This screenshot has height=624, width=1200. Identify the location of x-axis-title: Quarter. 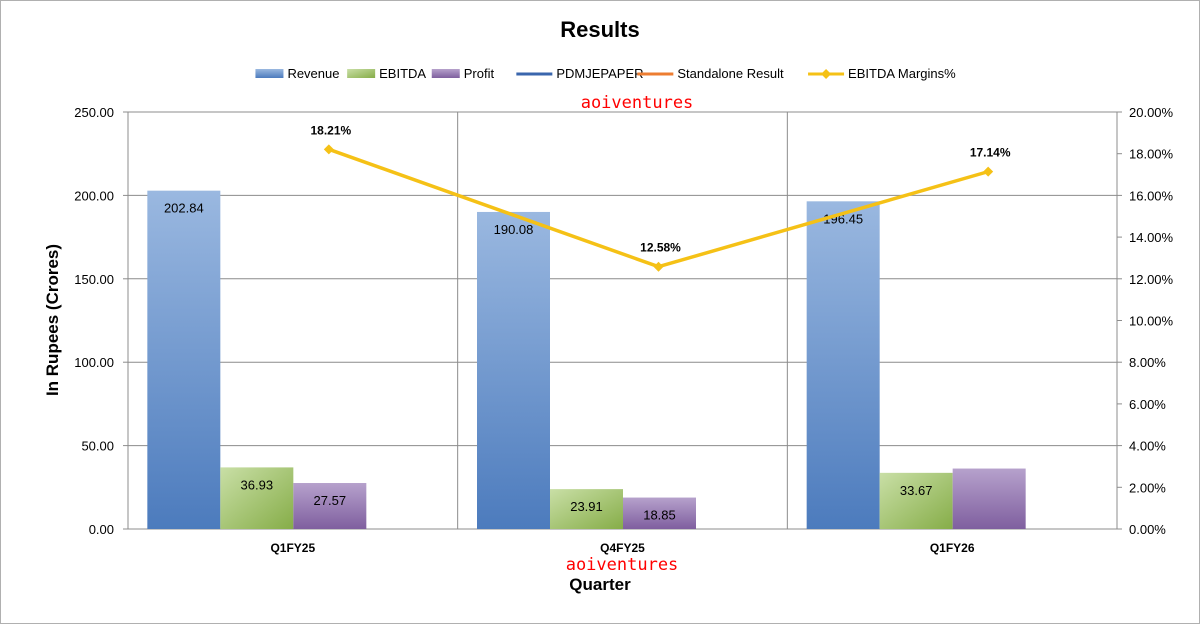
(600, 584).